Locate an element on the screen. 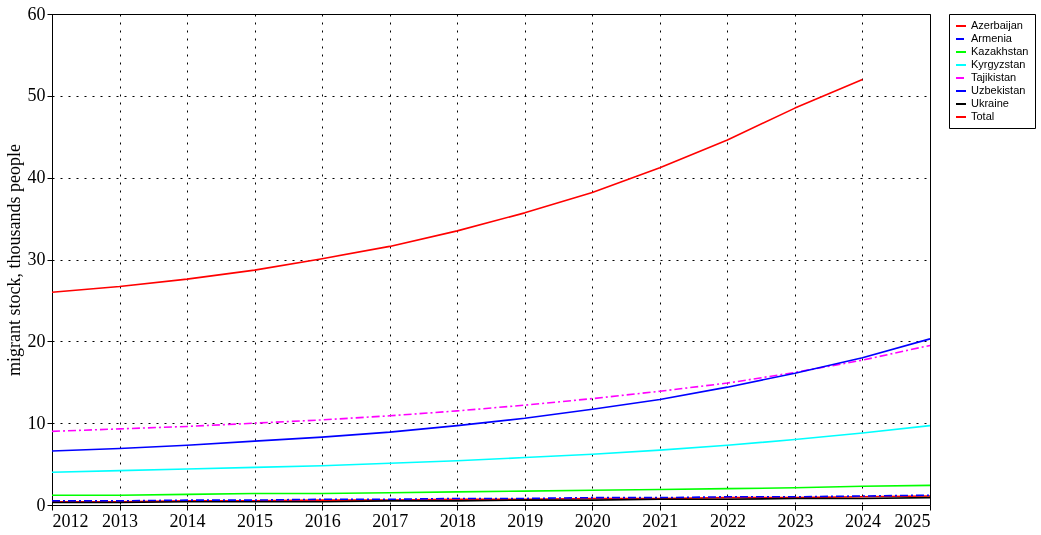  x-tick-label: 2018 is located at coordinates (457, 520).